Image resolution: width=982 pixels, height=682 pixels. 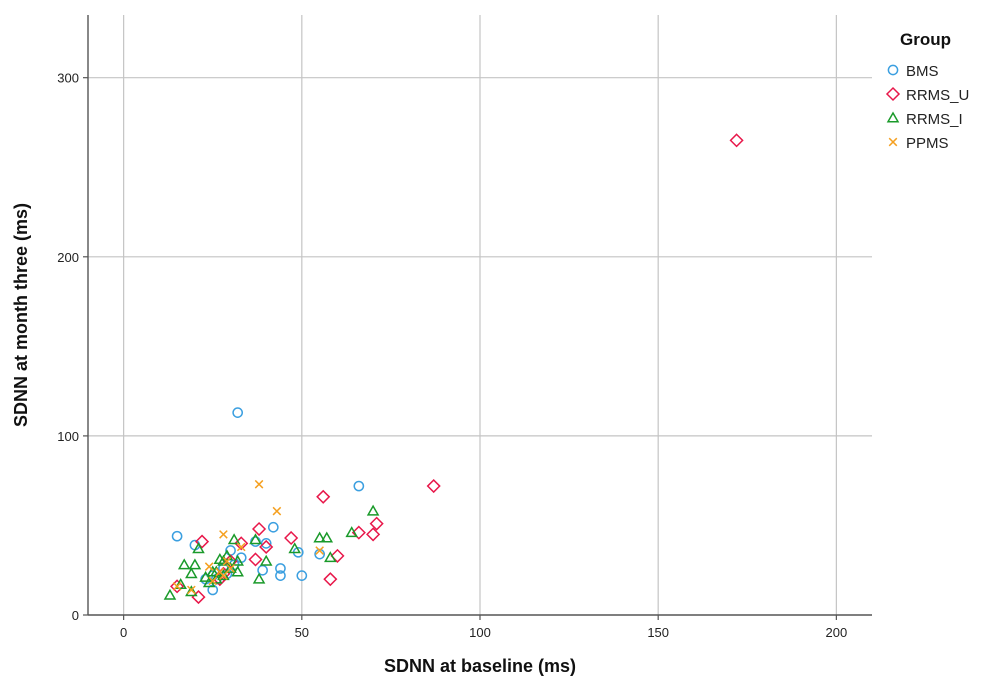 I want to click on legend-title: Group, so click(x=925, y=39).